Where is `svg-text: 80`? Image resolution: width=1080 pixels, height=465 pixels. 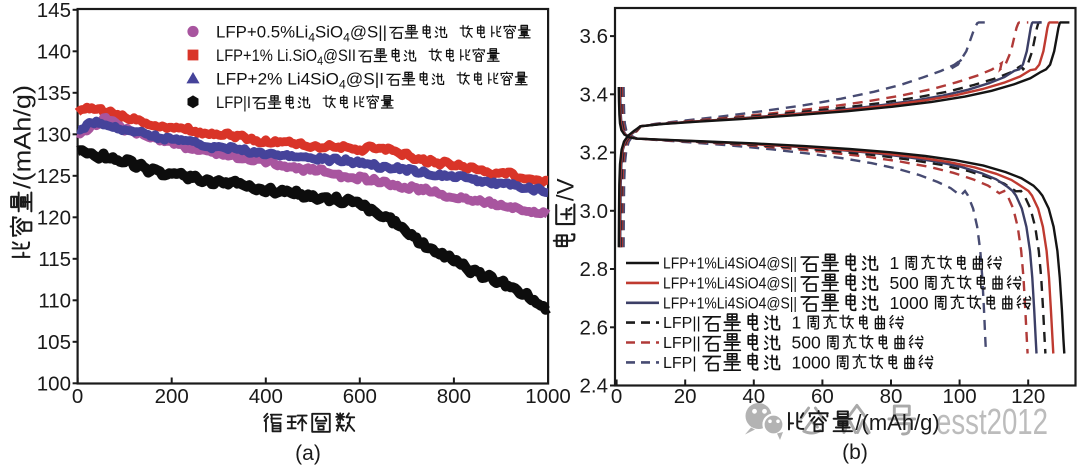
svg-text: 80 is located at coordinates (891, 396).